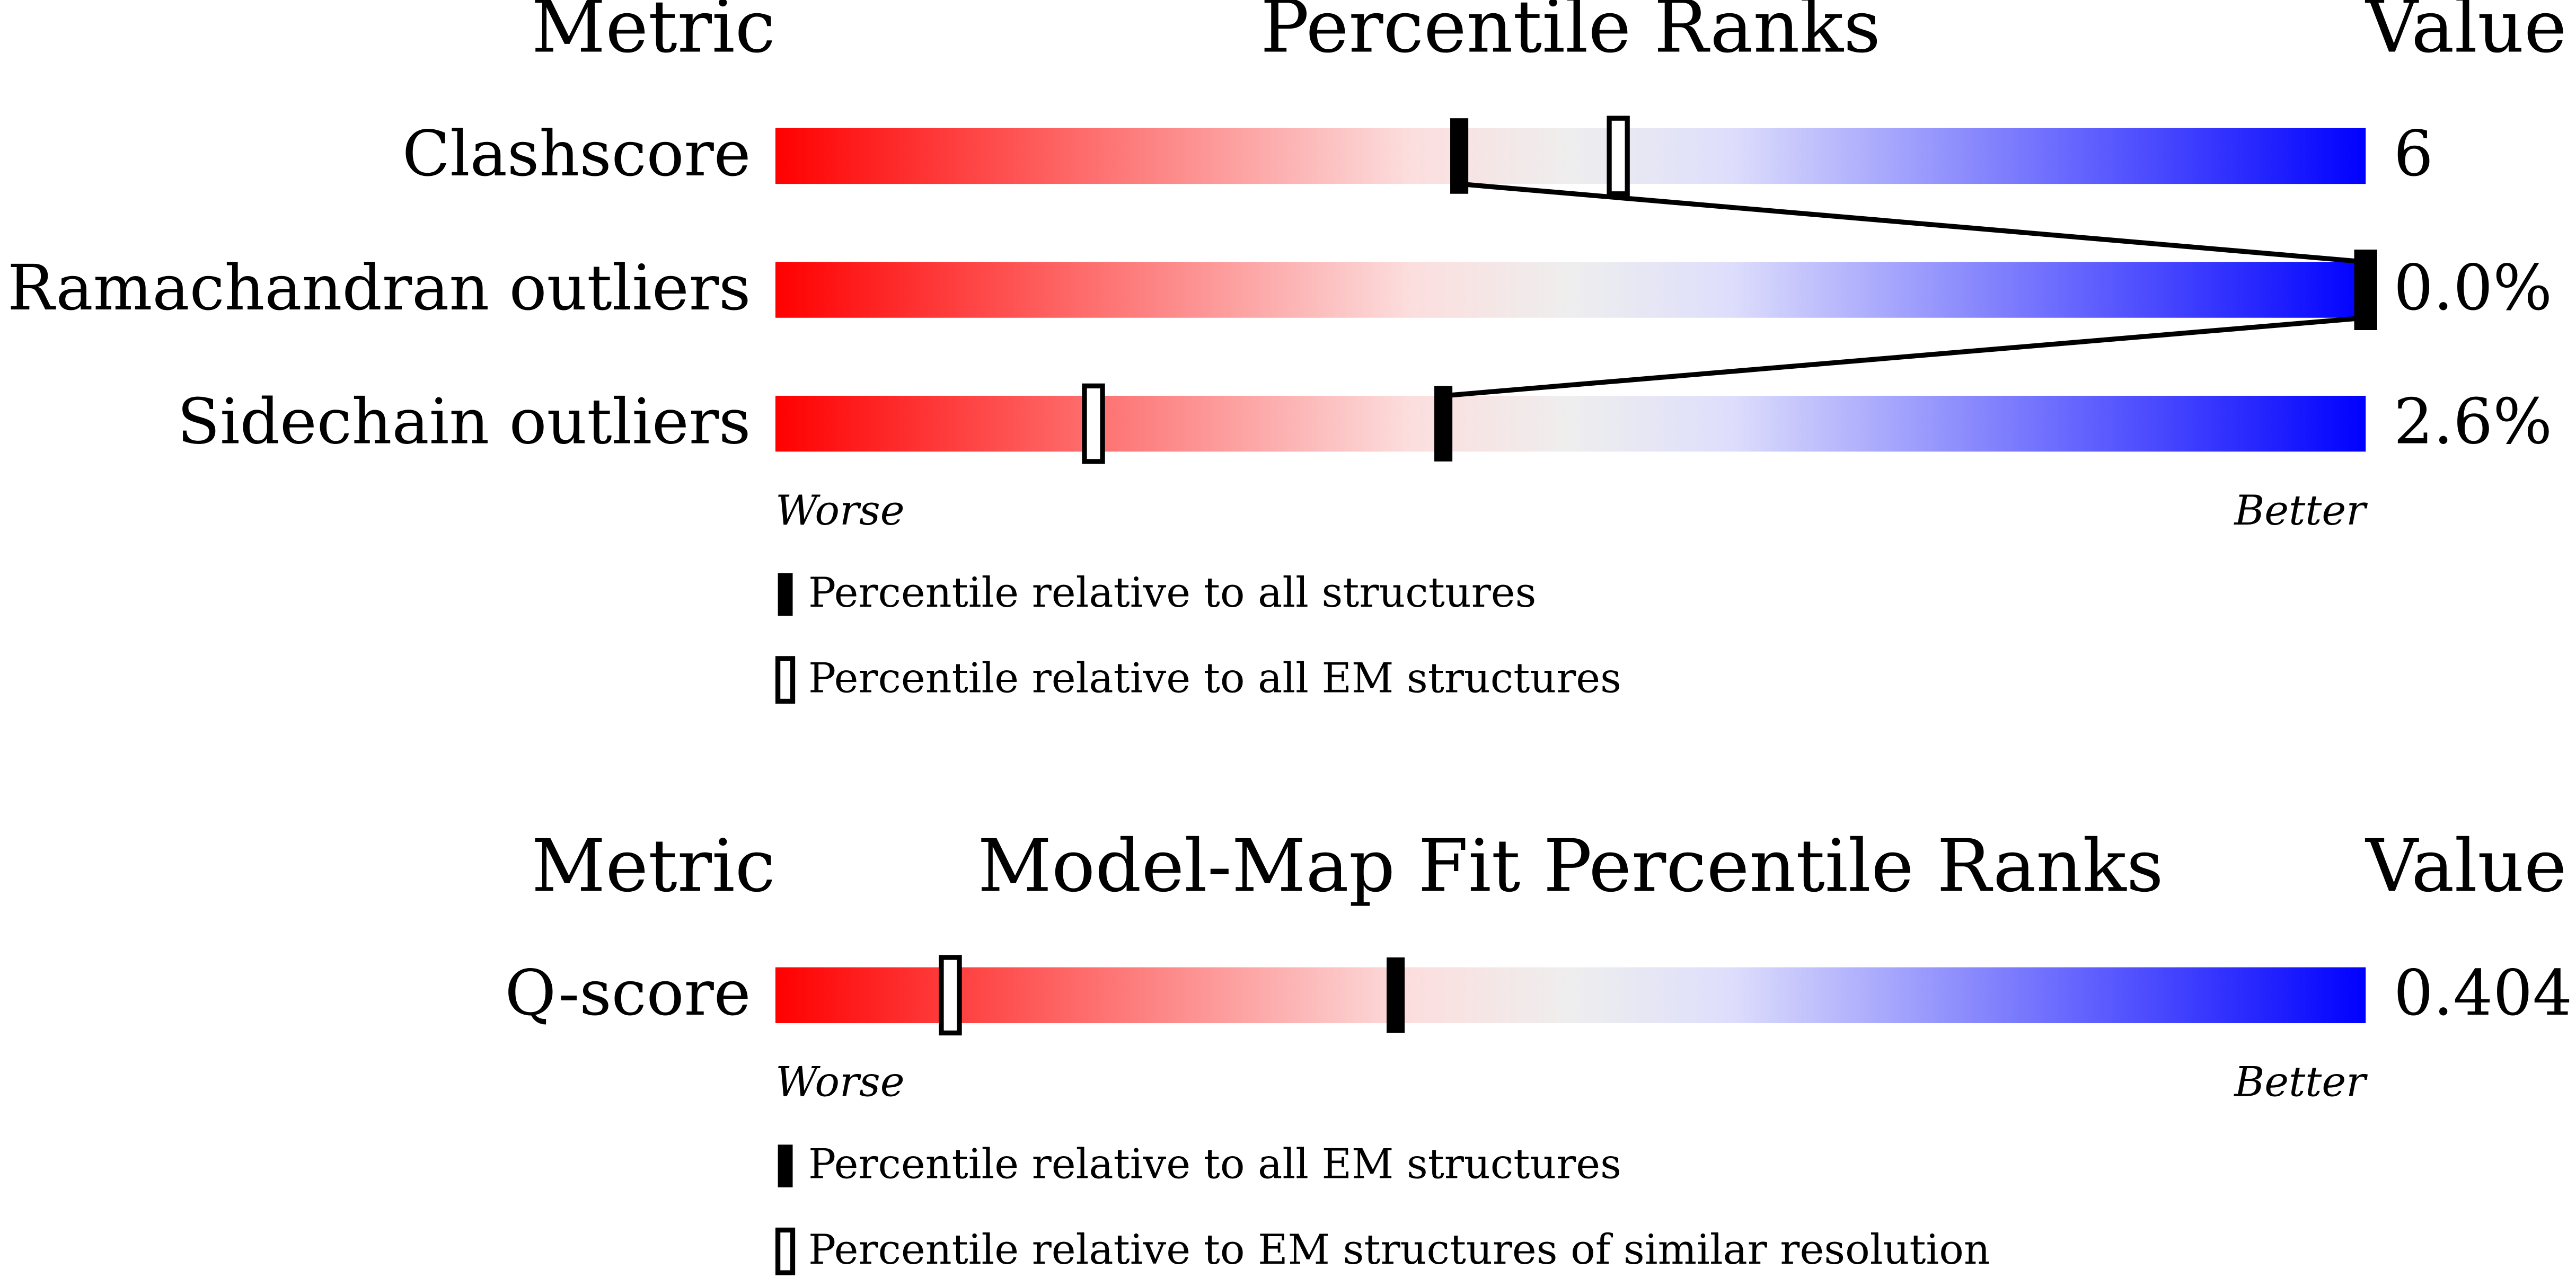 This screenshot has height=1278, width=2576. What do you see at coordinates (2473, 421) in the screenshot?
I see `metric-value: 2.6%` at bounding box center [2473, 421].